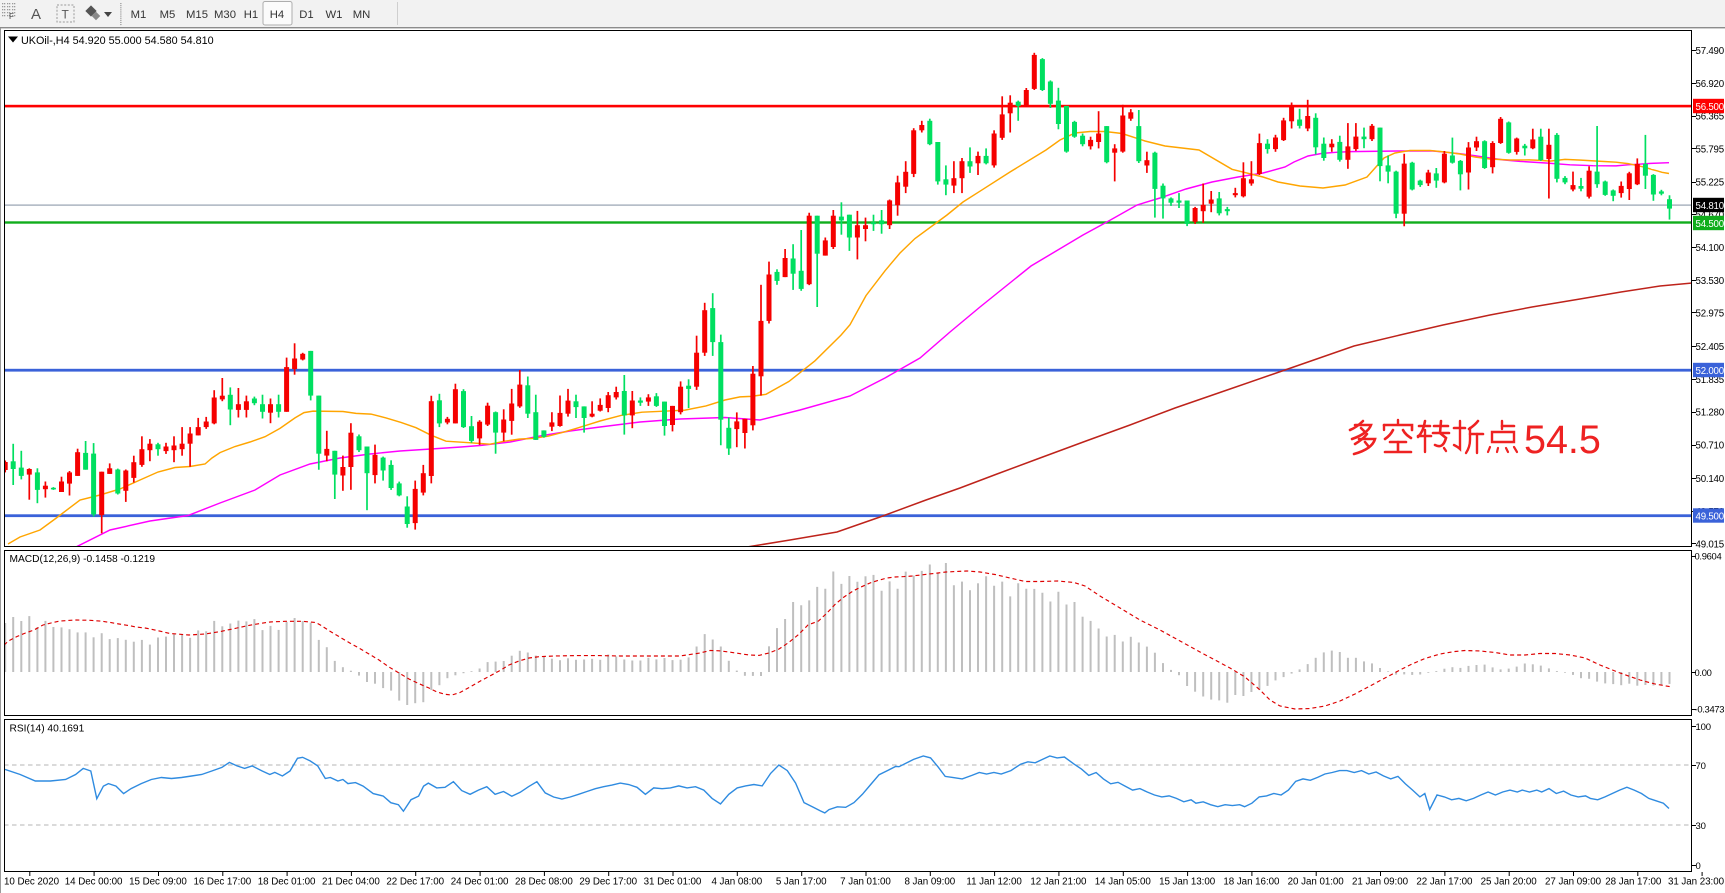 The image size is (1725, 893). Describe the element at coordinates (801, 882) in the screenshot. I see `svg-text: 5 Jan 17:00` at that location.